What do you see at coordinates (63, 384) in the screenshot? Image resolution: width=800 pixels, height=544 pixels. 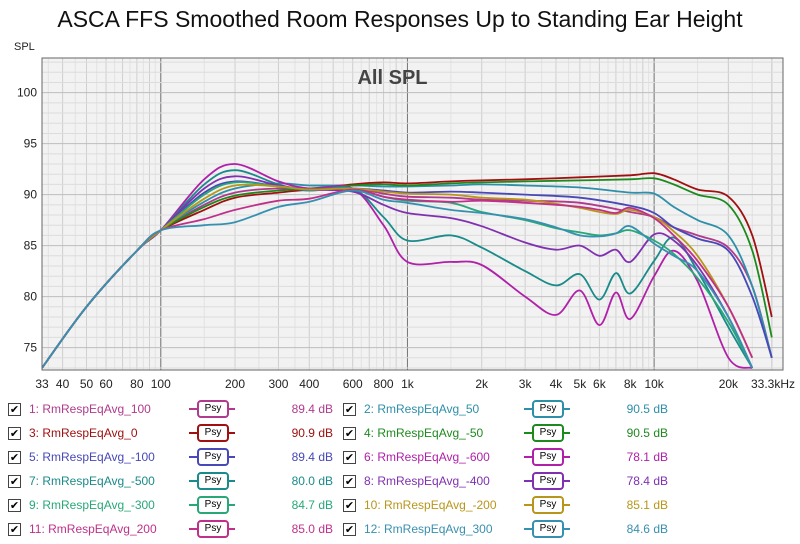 I see `x-tick-label: 40` at bounding box center [63, 384].